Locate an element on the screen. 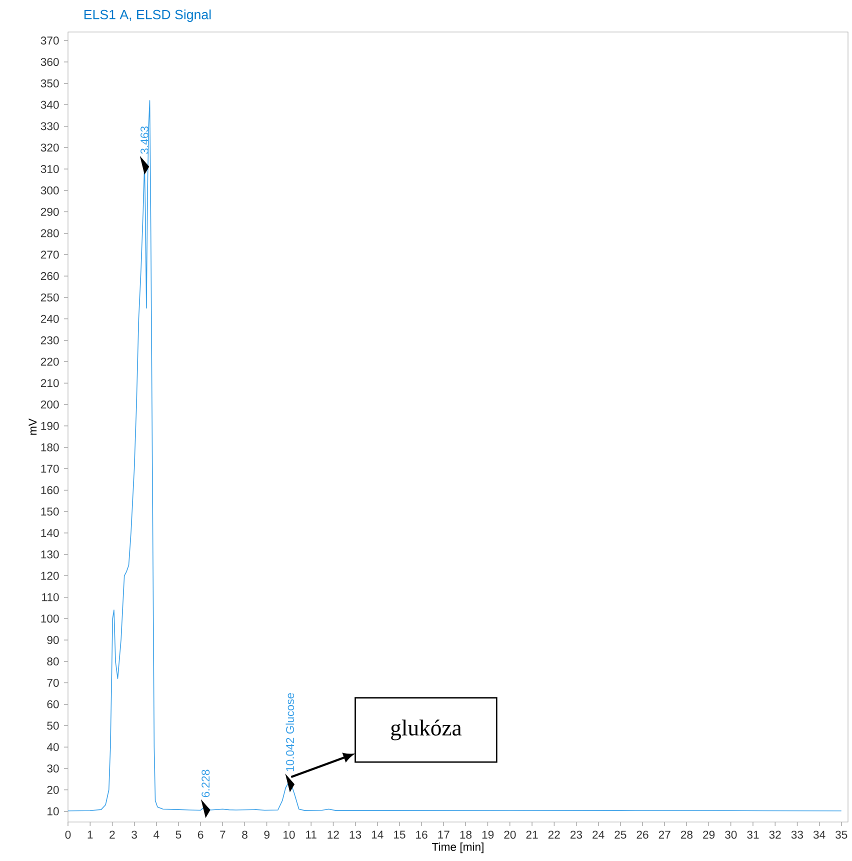  y-tick-label: 160 is located at coordinates (50, 490).